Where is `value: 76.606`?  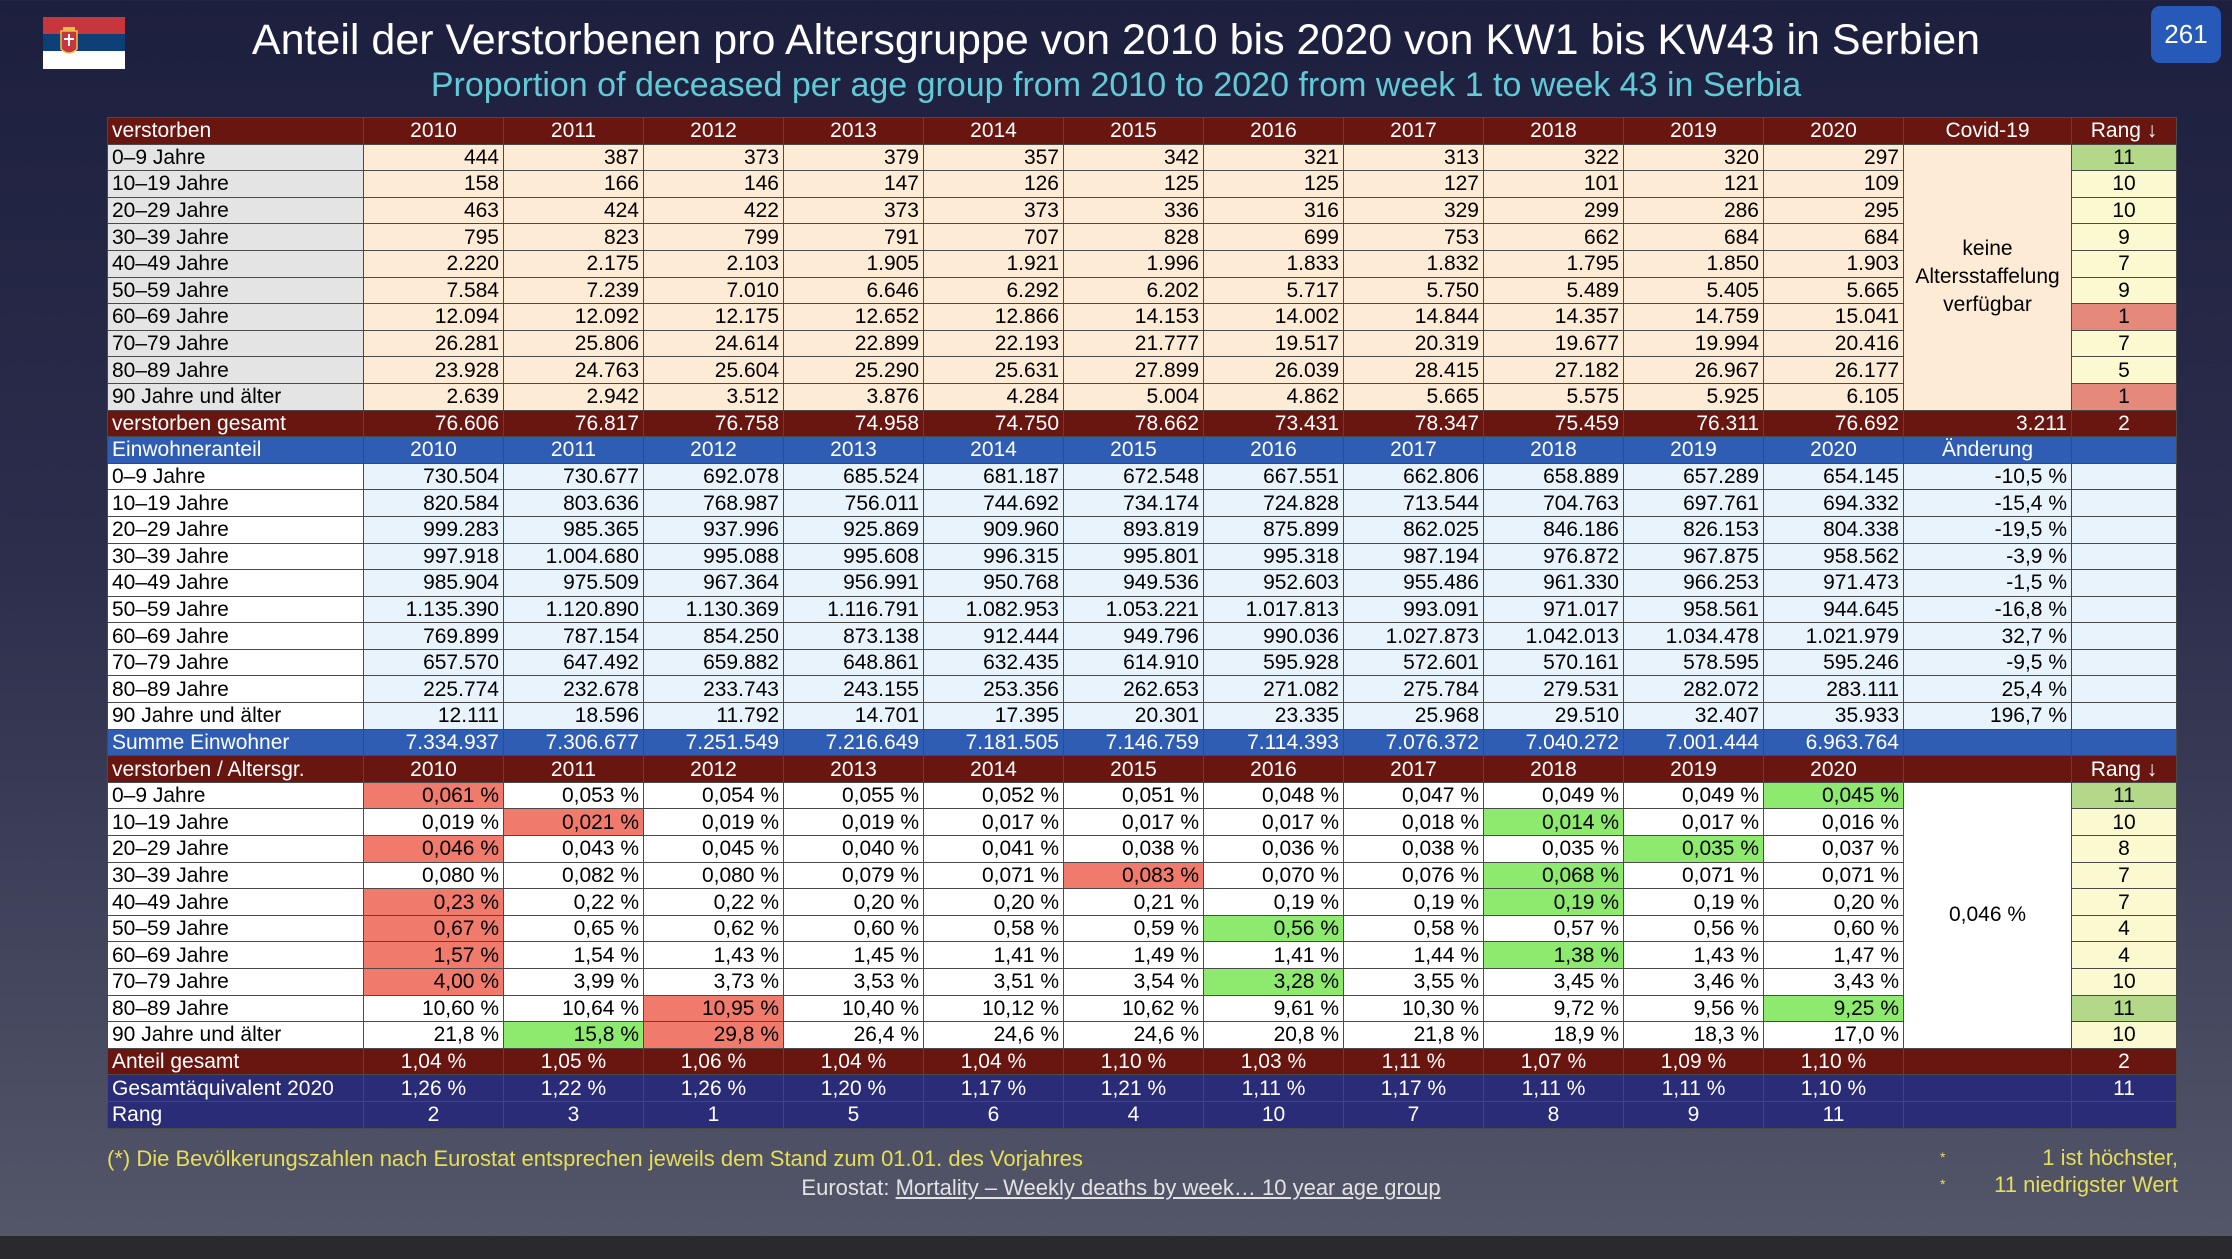 value: 76.606 is located at coordinates (433, 423).